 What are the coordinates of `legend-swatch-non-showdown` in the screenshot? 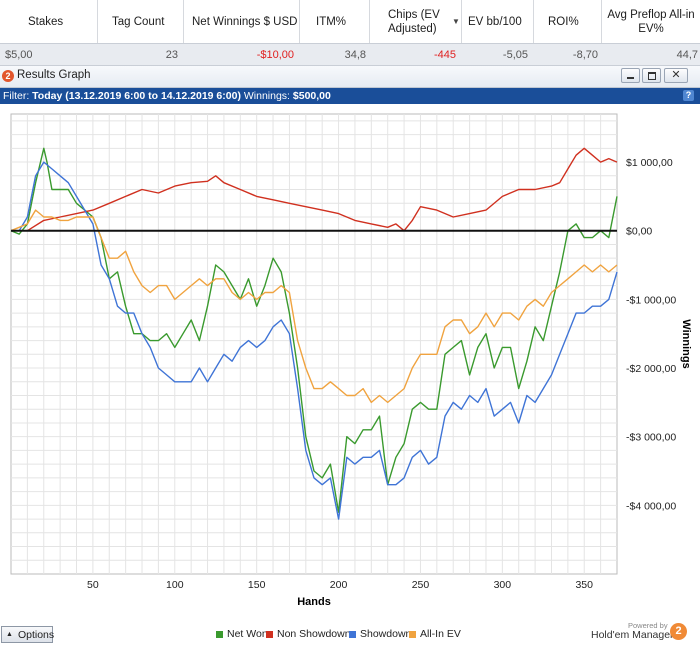 It's located at (269, 634).